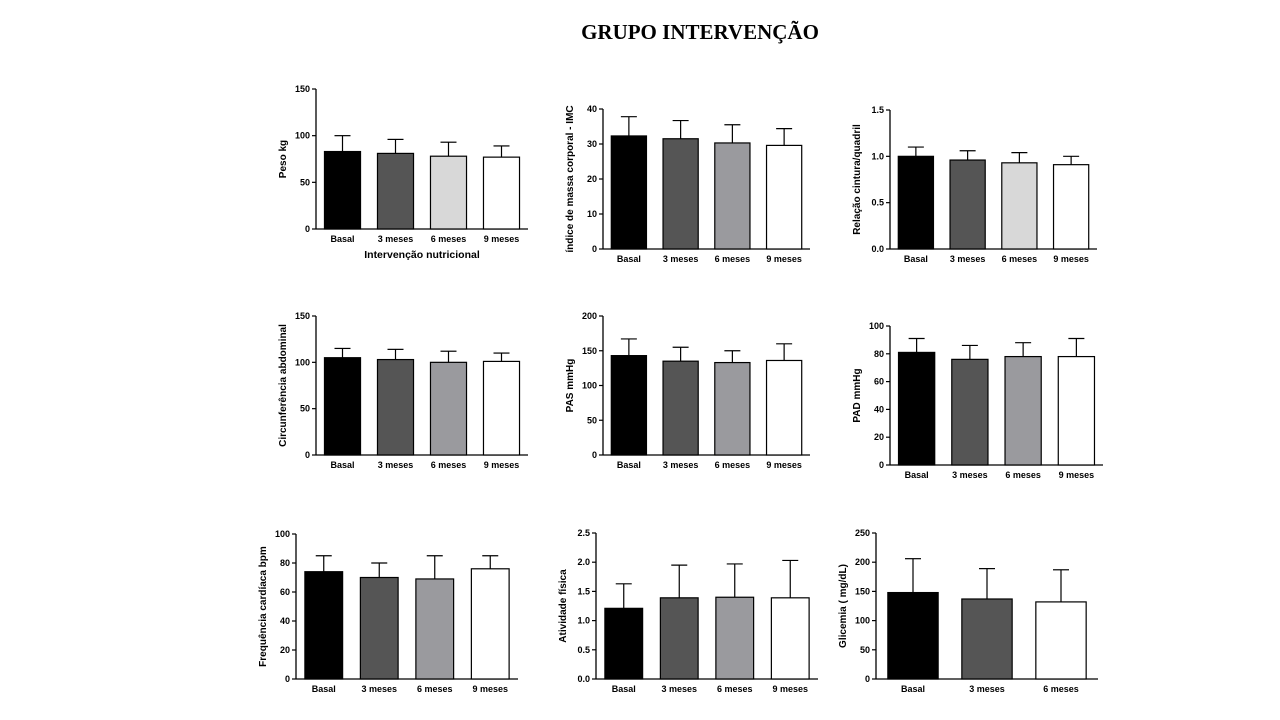  I want to click on y-axis-label: Glicemia ( mg/dL), so click(843, 606).